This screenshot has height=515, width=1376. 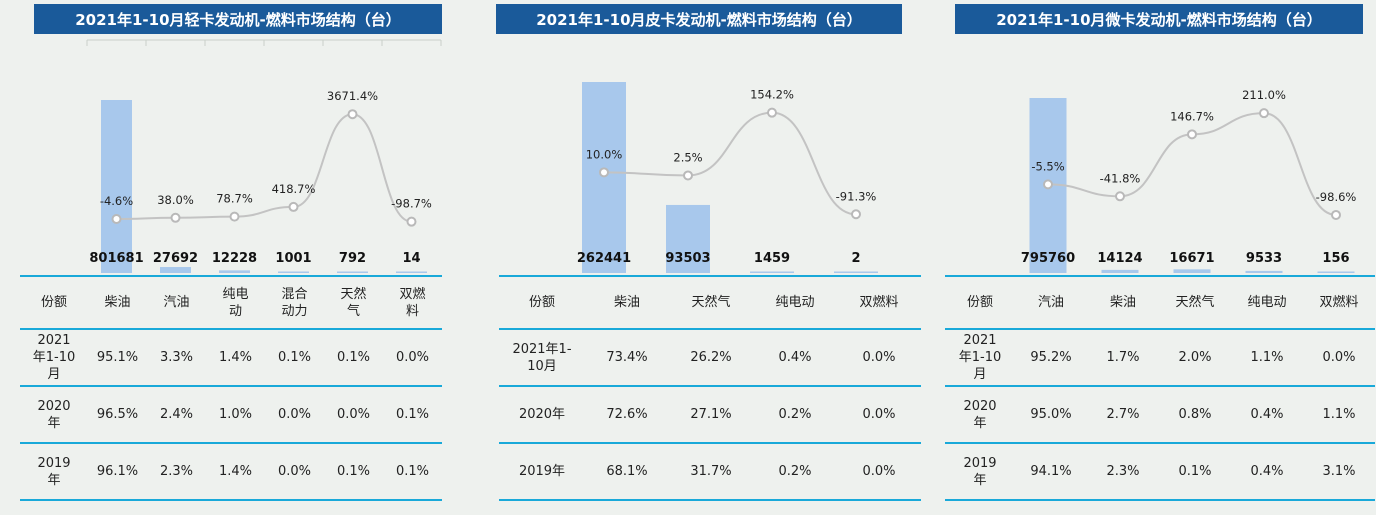 What do you see at coordinates (604, 154) in the screenshot?
I see `growth-label: 10.0%` at bounding box center [604, 154].